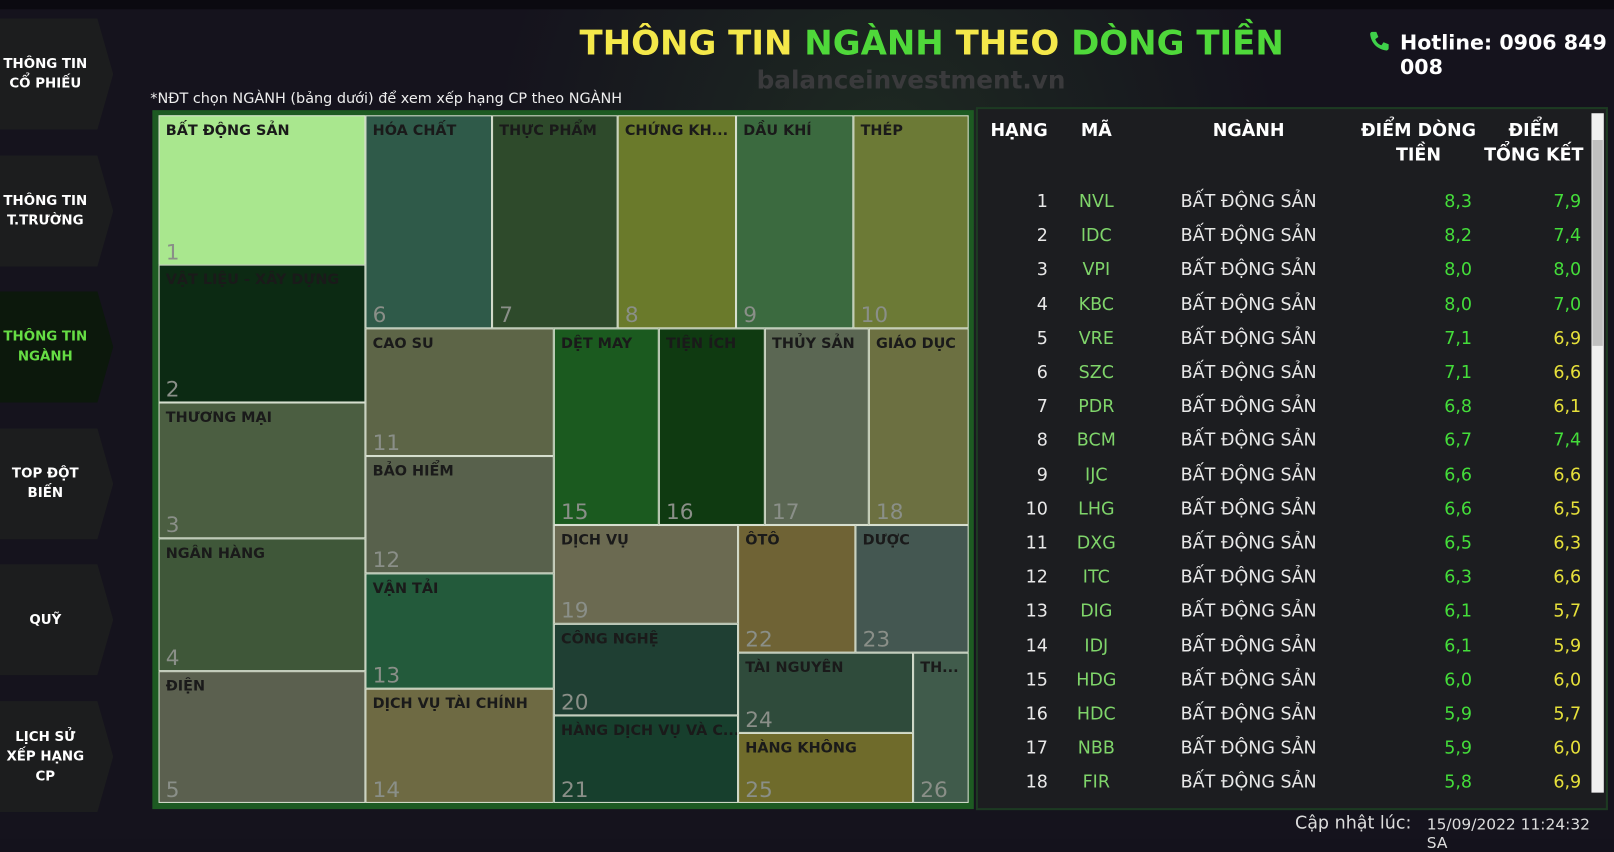 This screenshot has height=852, width=1614. Describe the element at coordinates (786, 511) in the screenshot. I see `tile-rank: 17` at that location.